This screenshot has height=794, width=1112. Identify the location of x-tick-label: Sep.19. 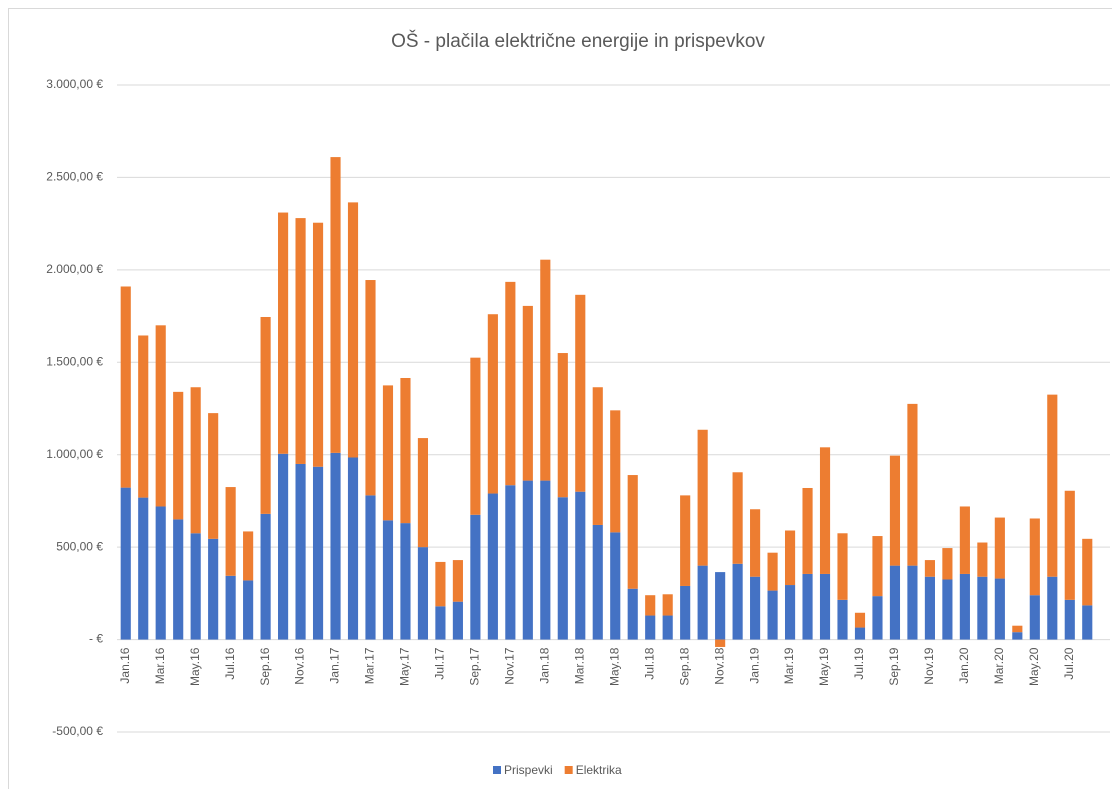
(894, 666).